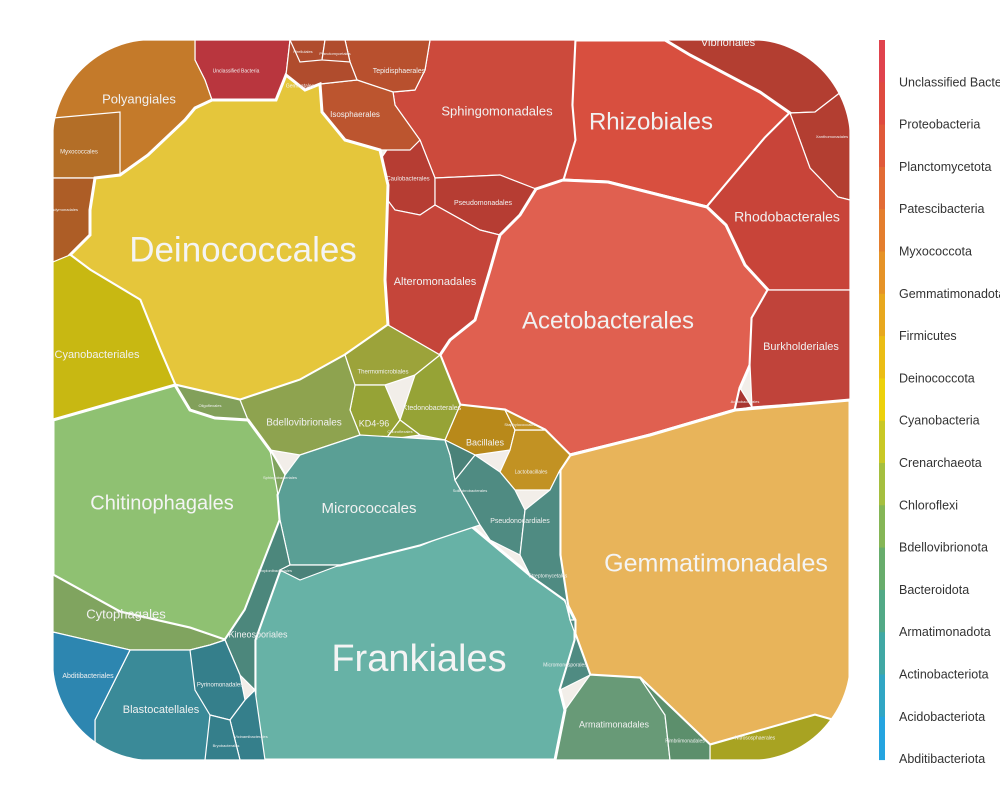 This screenshot has height=805, width=1000. What do you see at coordinates (942, 209) in the screenshot?
I see `legend-label: Patescibacteria` at bounding box center [942, 209].